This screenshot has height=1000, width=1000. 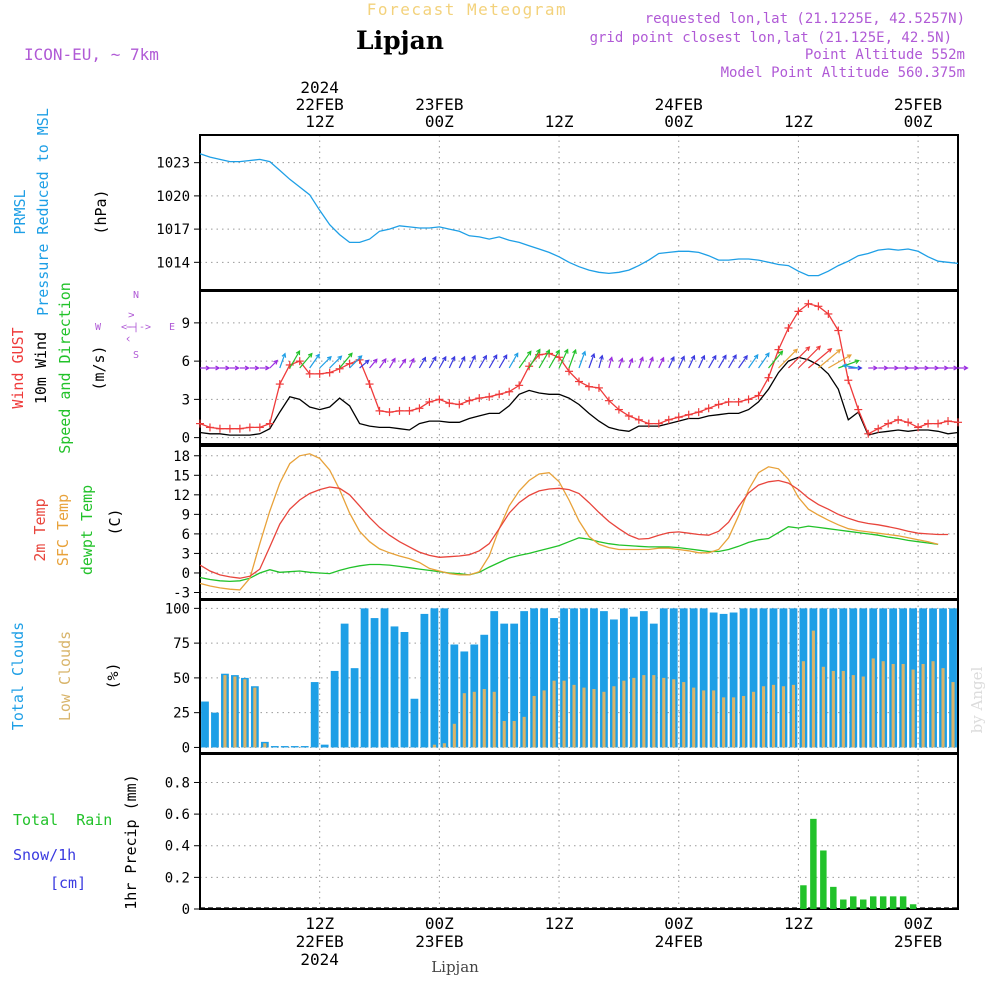 What do you see at coordinates (177, 878) in the screenshot?
I see `precip-tick-label: 0.2` at bounding box center [177, 878].